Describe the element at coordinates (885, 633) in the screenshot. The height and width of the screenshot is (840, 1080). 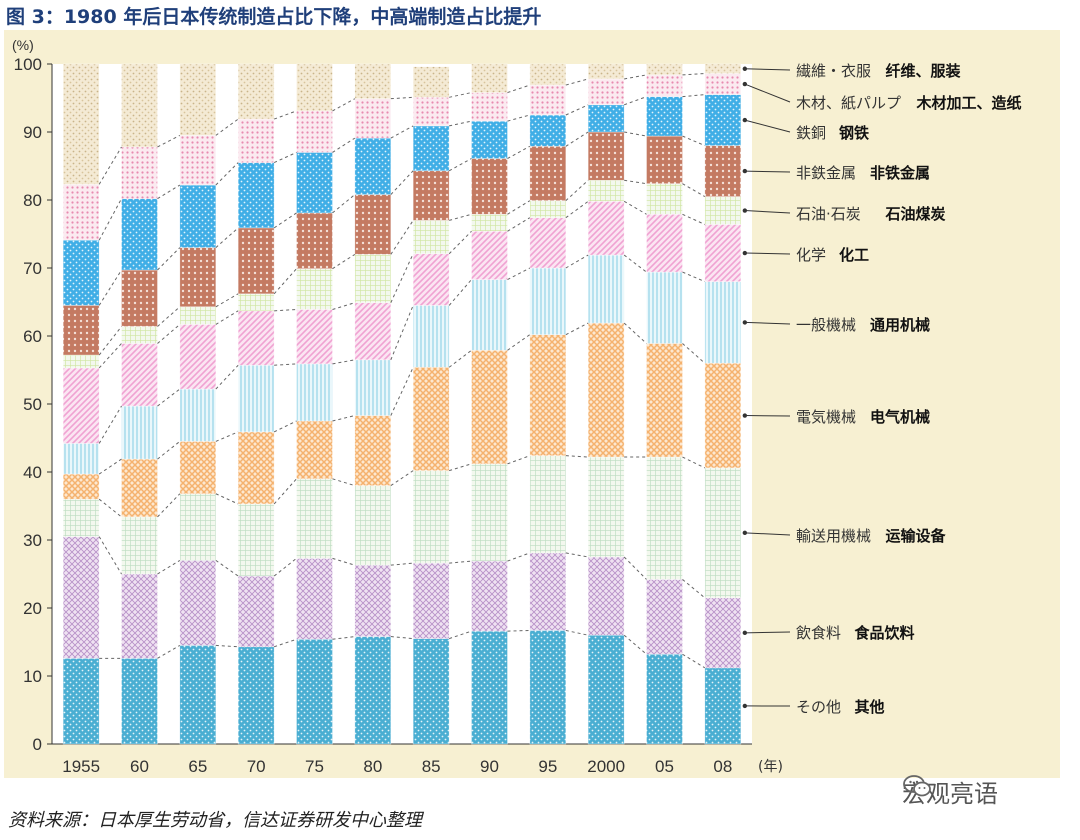
I see `legend-label-cn: 食品饮料` at that location.